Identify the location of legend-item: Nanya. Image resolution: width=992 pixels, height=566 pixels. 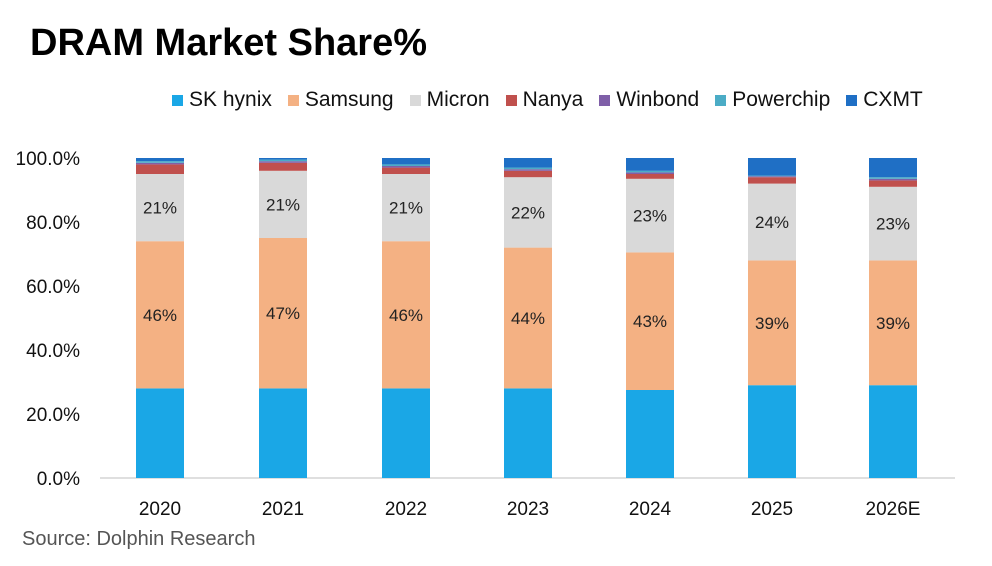
(544, 100).